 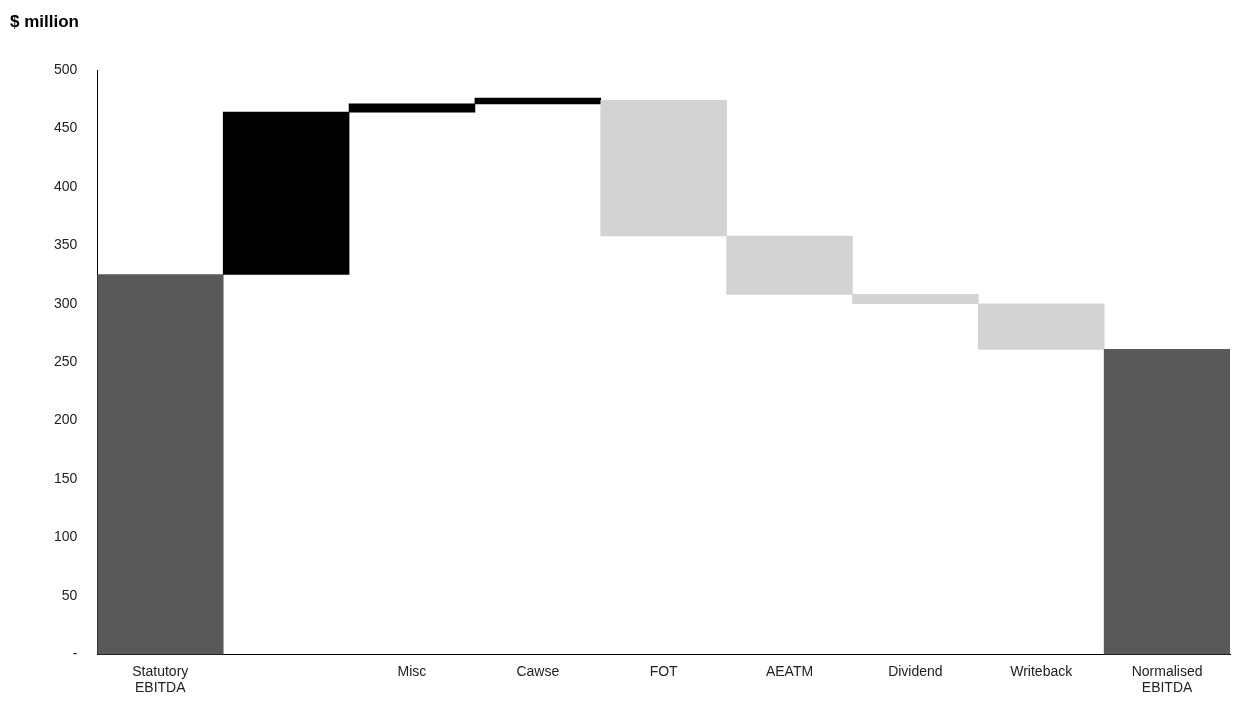 I want to click on x-tick-label: Writeback, so click(x=1042, y=670).